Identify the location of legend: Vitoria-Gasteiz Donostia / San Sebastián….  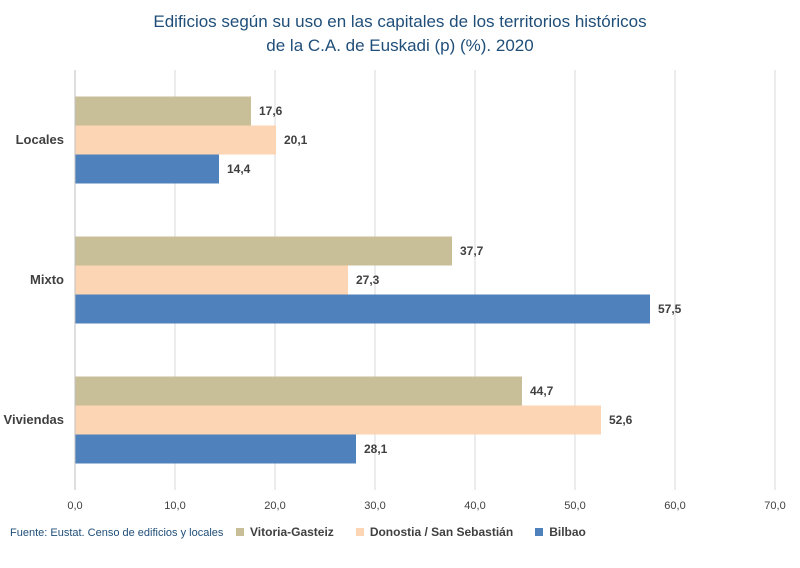
(411, 532).